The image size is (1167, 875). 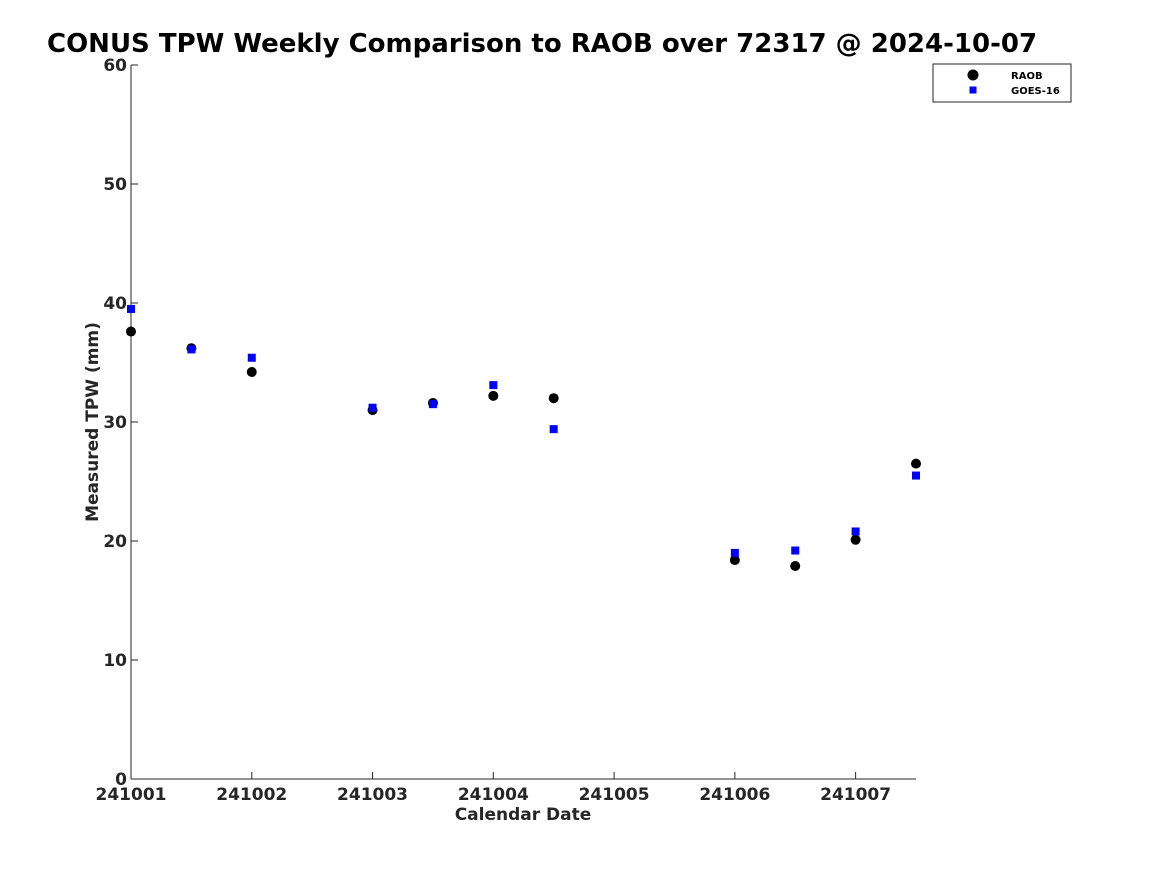 What do you see at coordinates (115, 304) in the screenshot?
I see `y-tick-label: 40` at bounding box center [115, 304].